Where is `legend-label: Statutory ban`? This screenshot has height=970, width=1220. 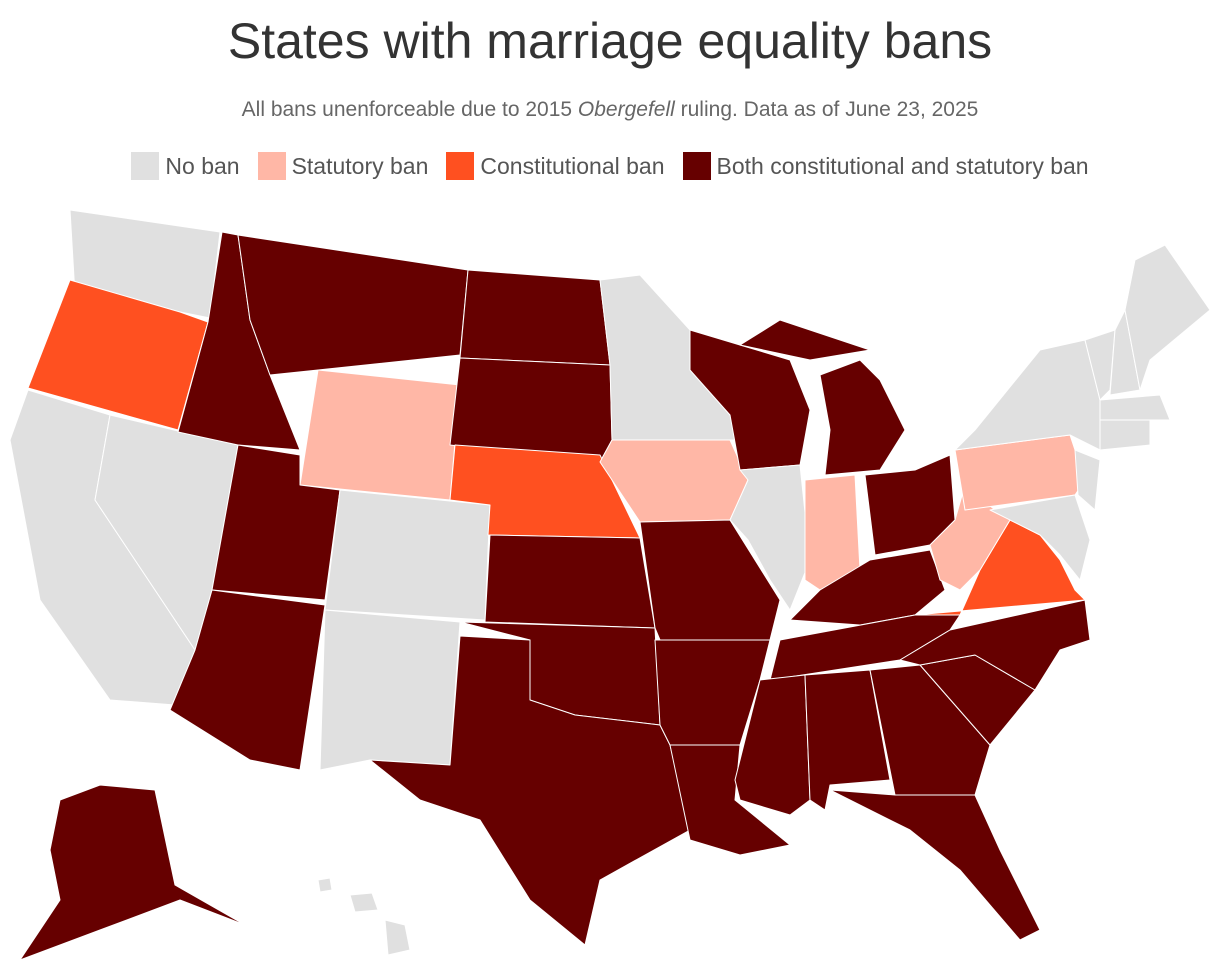 legend-label: Statutory ban is located at coordinates (360, 165).